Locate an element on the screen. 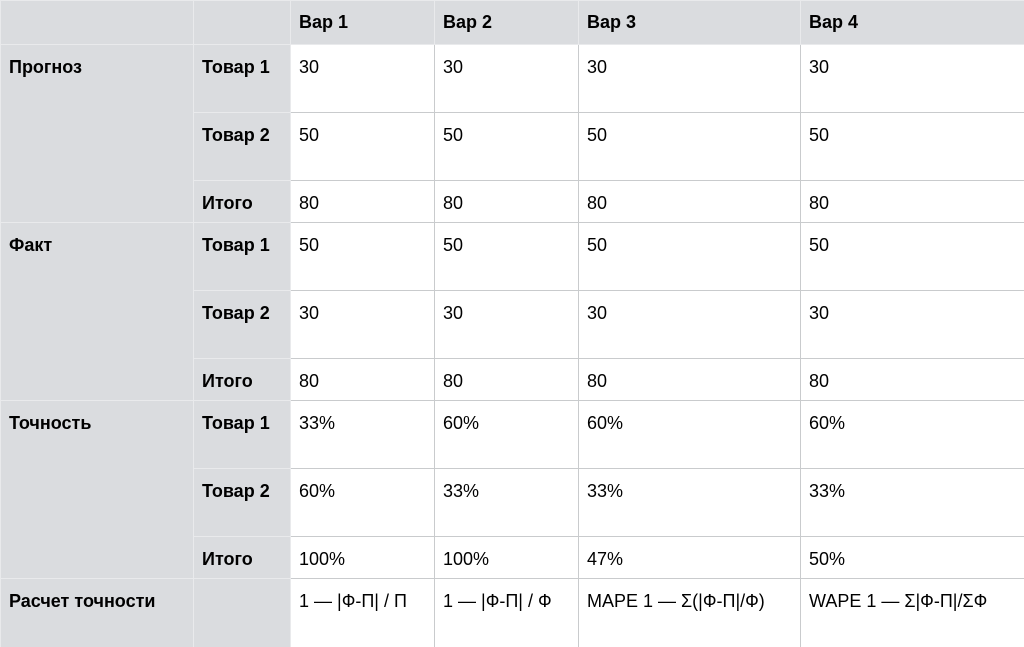 This screenshot has width=1024, height=647. group-label: Расчет точности is located at coordinates (97, 612).